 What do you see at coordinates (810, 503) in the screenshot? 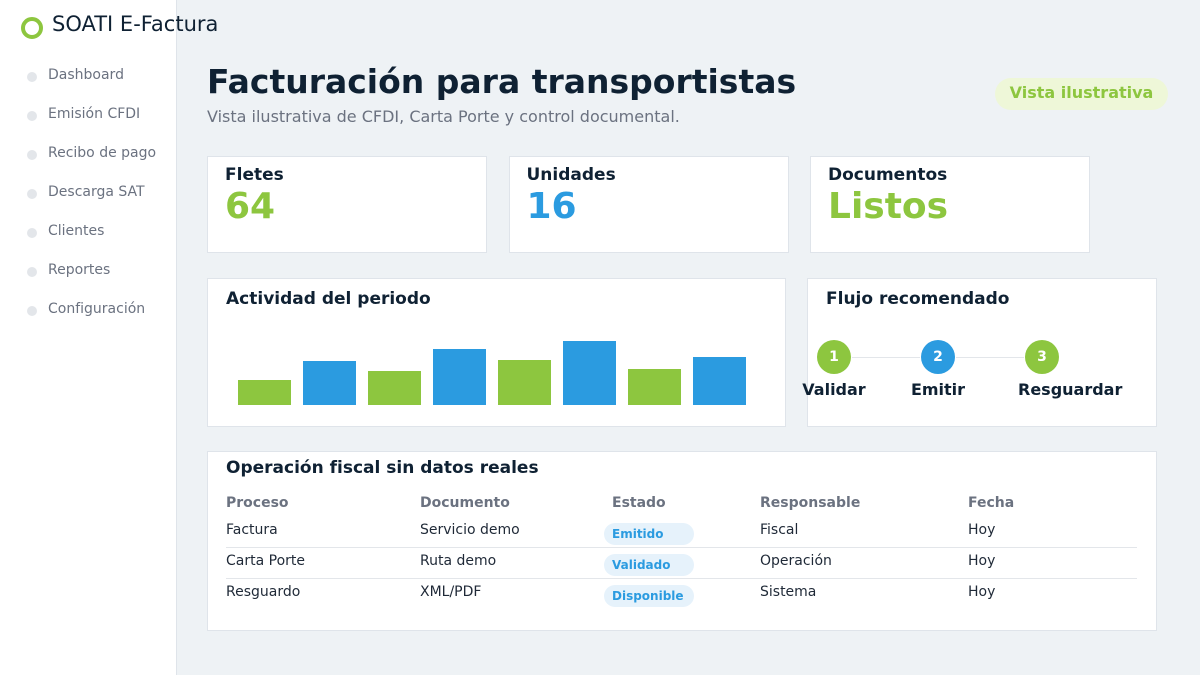
I see `column-header: Responsable` at bounding box center [810, 503].